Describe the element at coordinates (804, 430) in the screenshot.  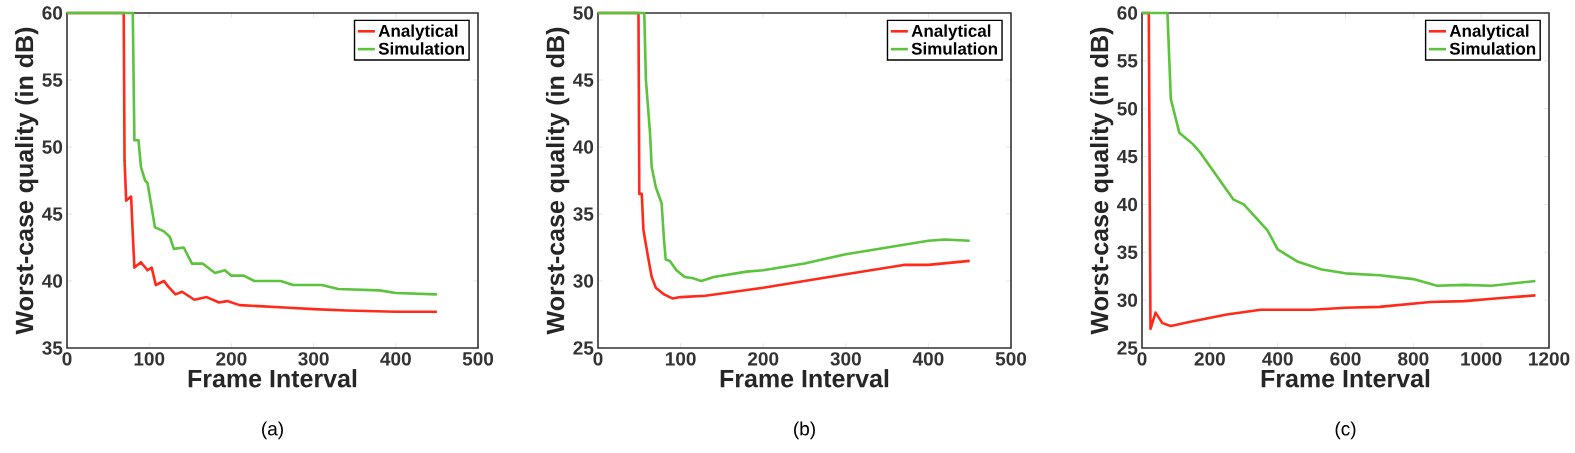
I see `text: (b)` at that location.